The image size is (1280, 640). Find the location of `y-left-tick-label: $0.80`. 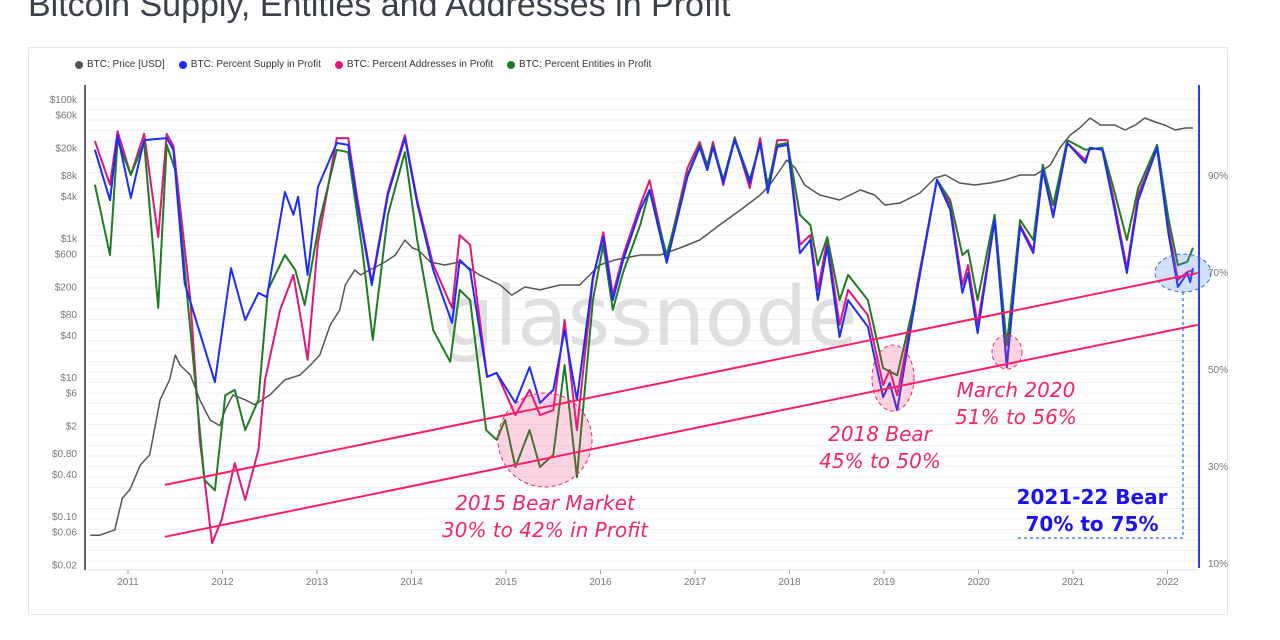

y-left-tick-label: $0.80 is located at coordinates (64, 454).